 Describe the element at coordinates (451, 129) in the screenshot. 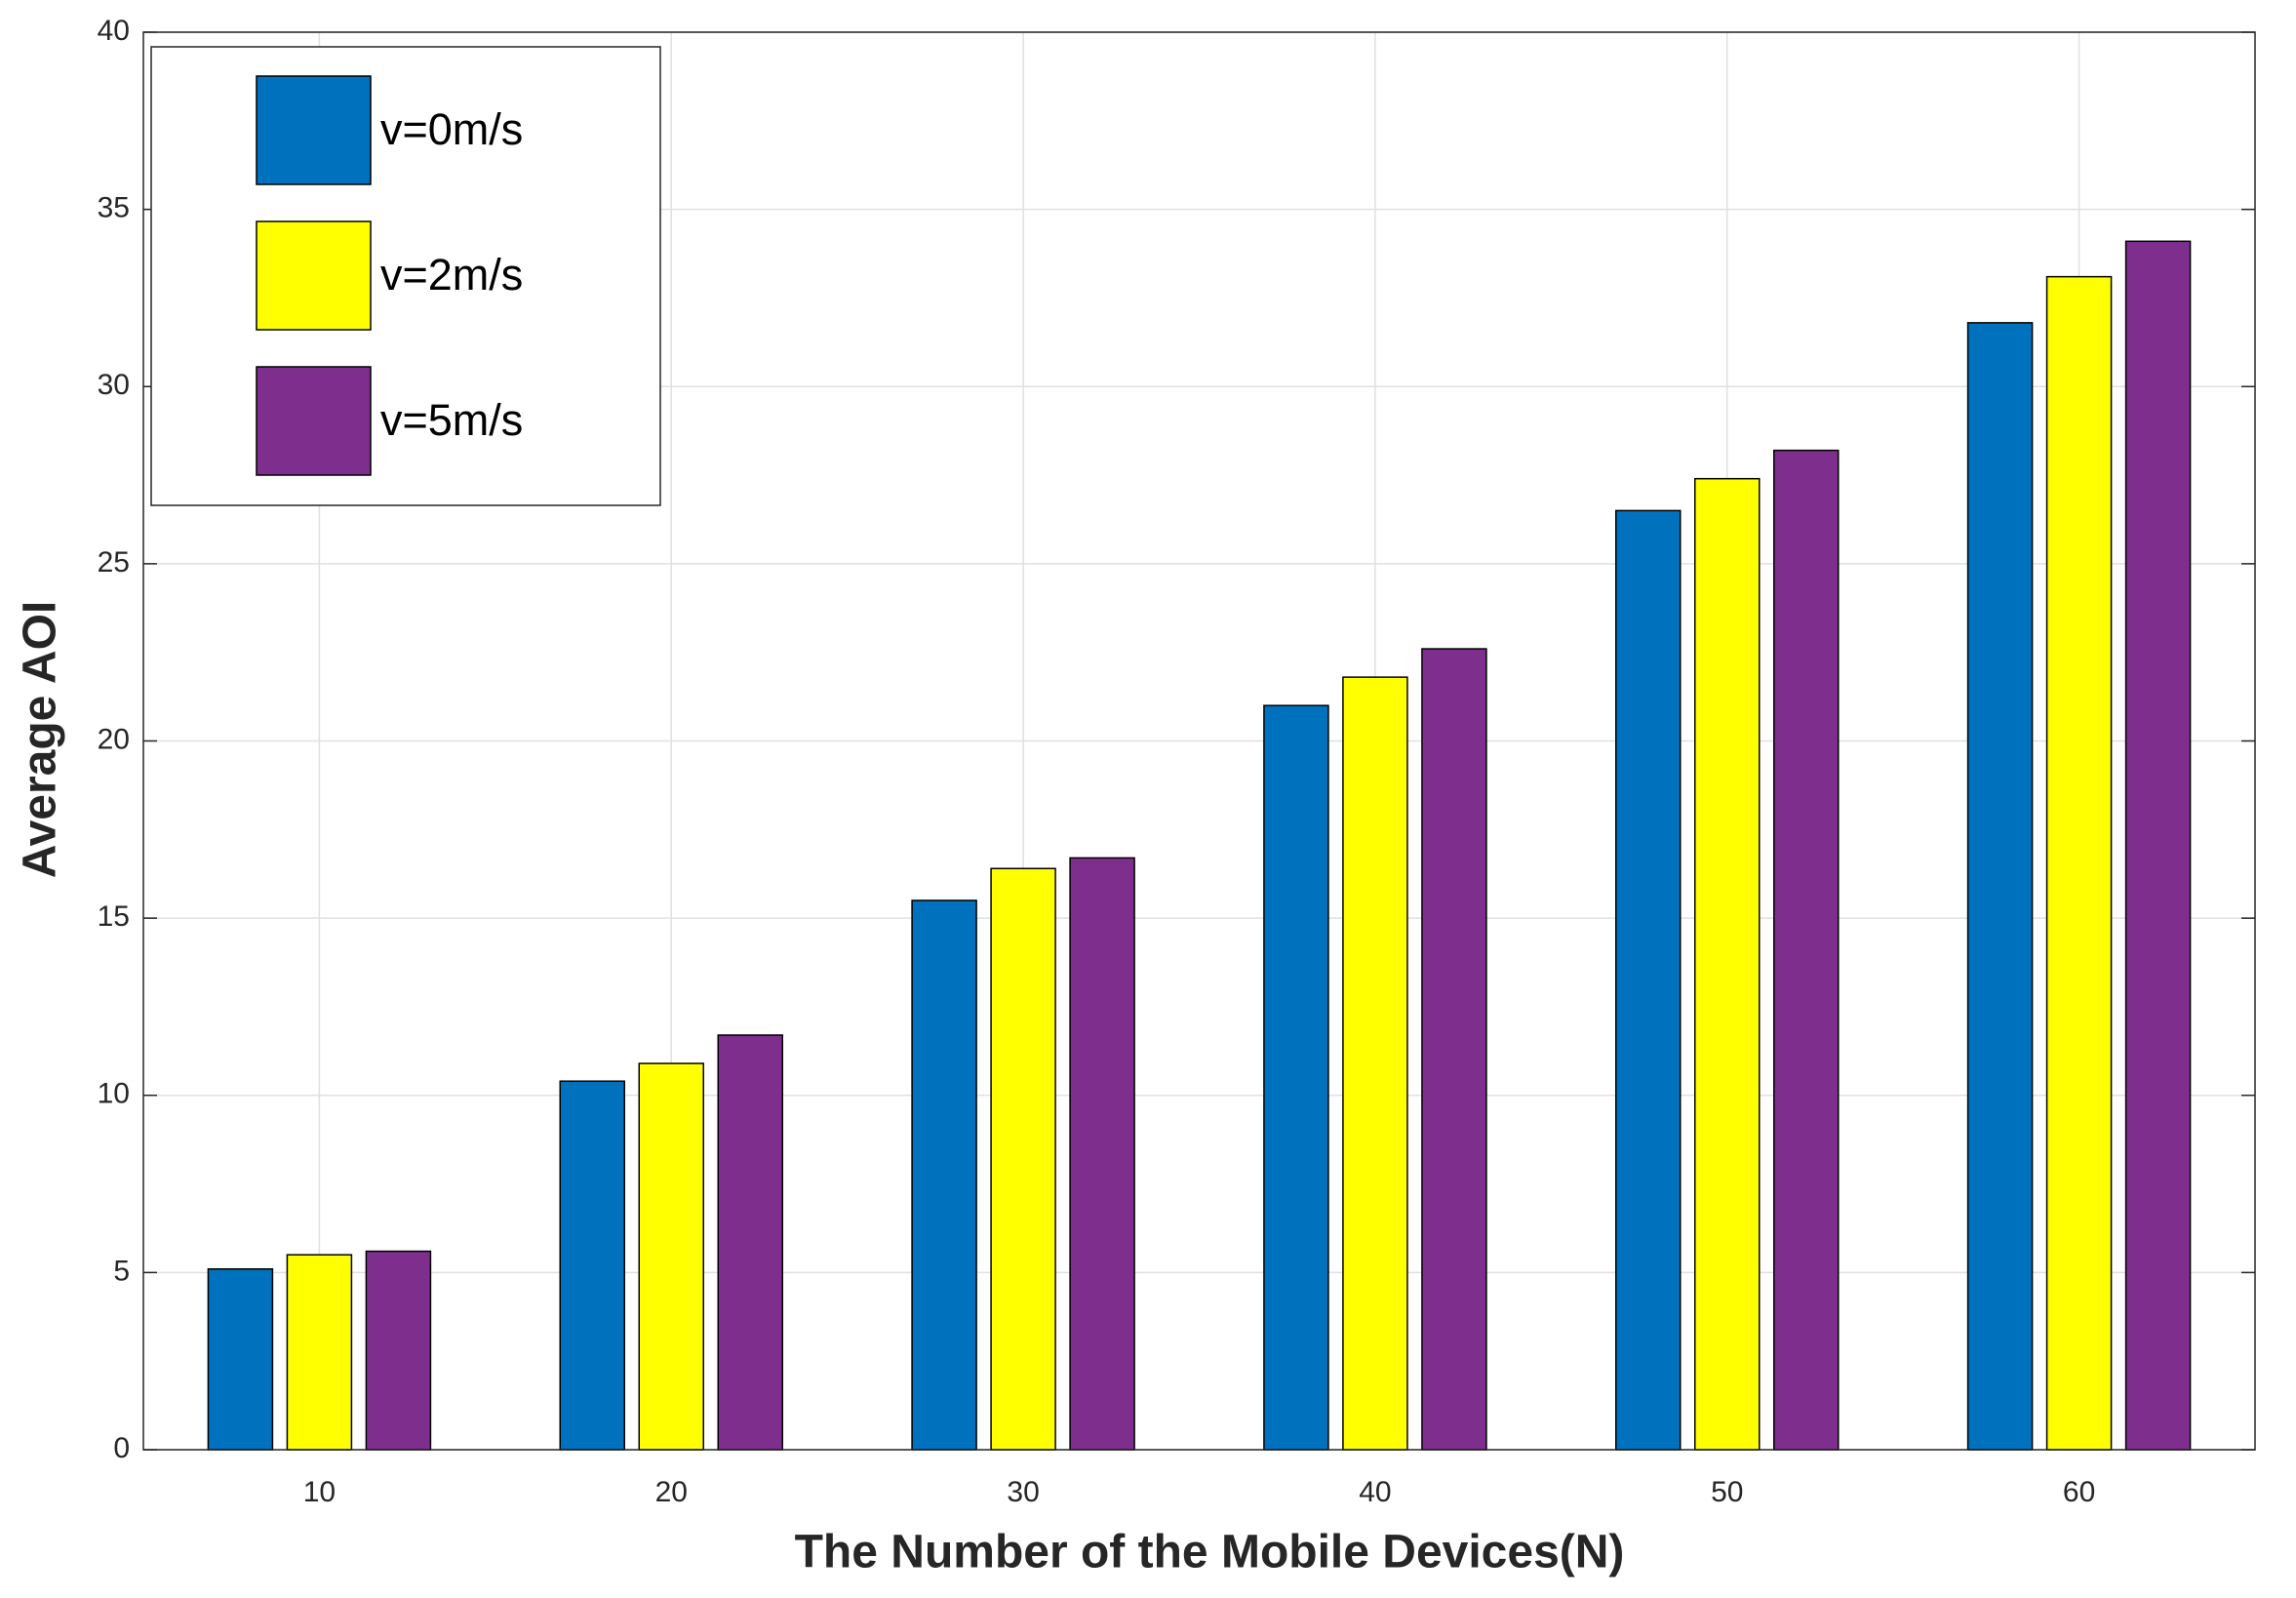

I see `legend-label: v=0m/s` at that location.